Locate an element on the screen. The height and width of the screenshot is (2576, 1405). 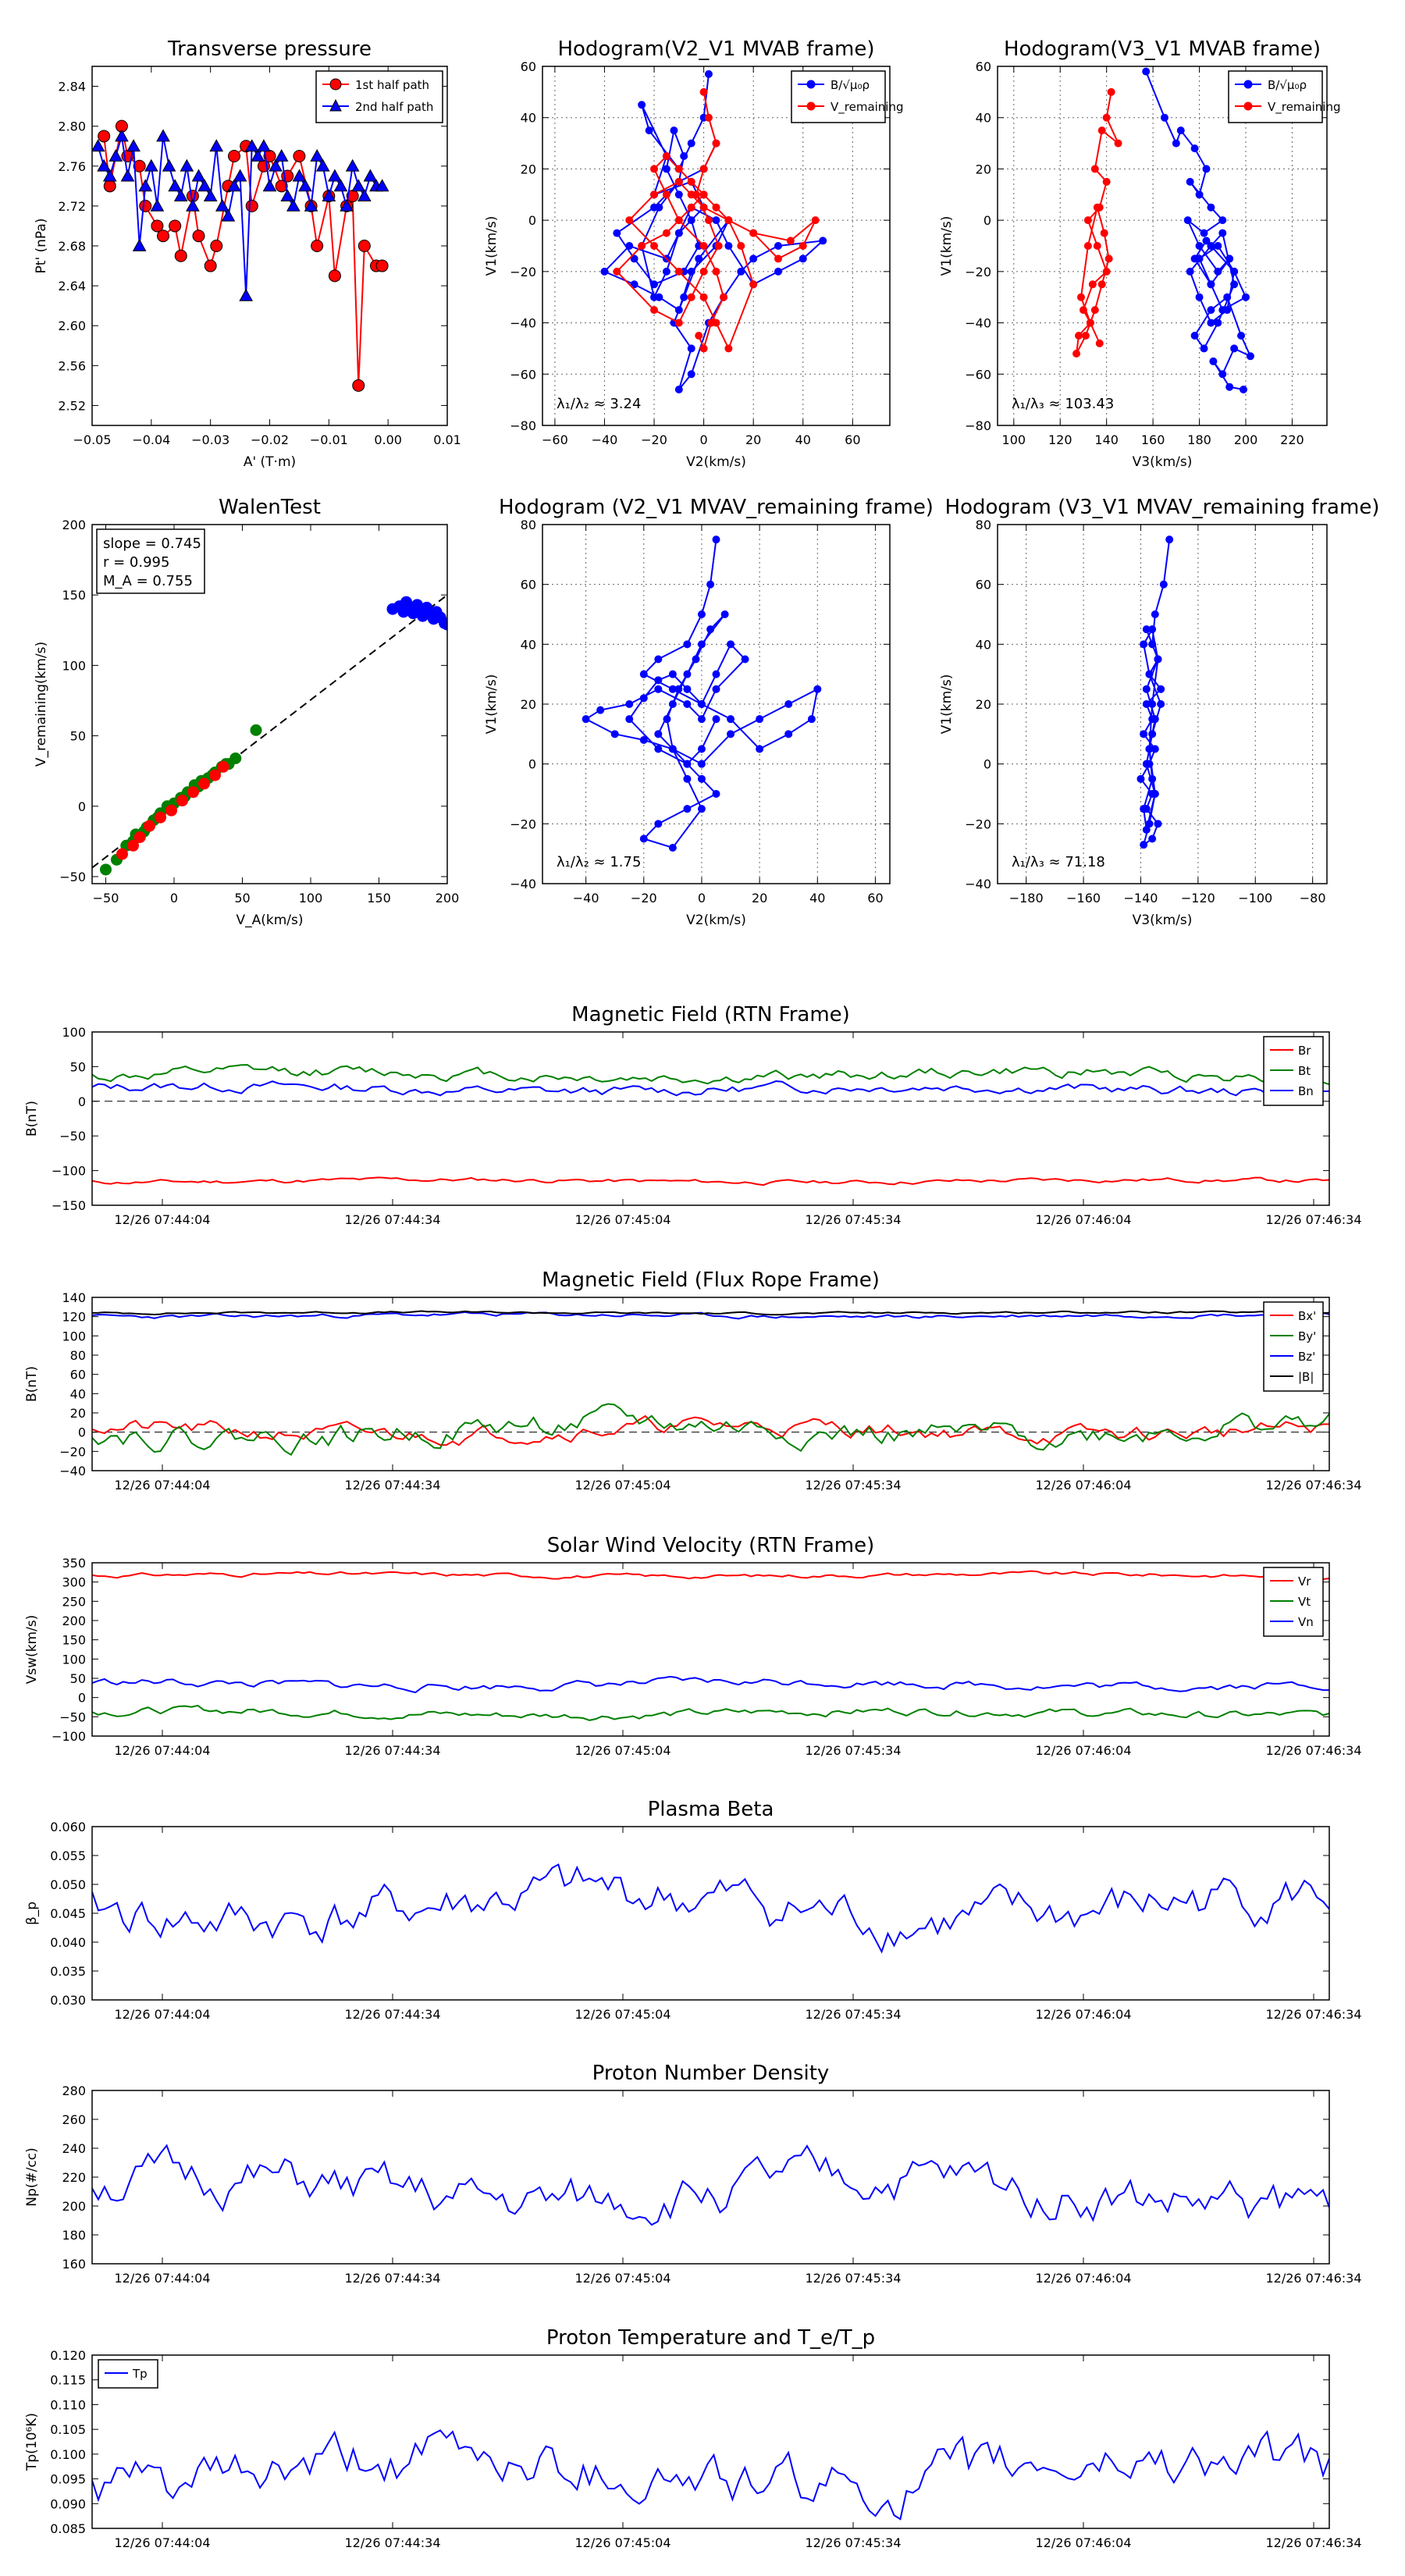
chart-title: Proton Number Density is located at coordinates (711, 2073).